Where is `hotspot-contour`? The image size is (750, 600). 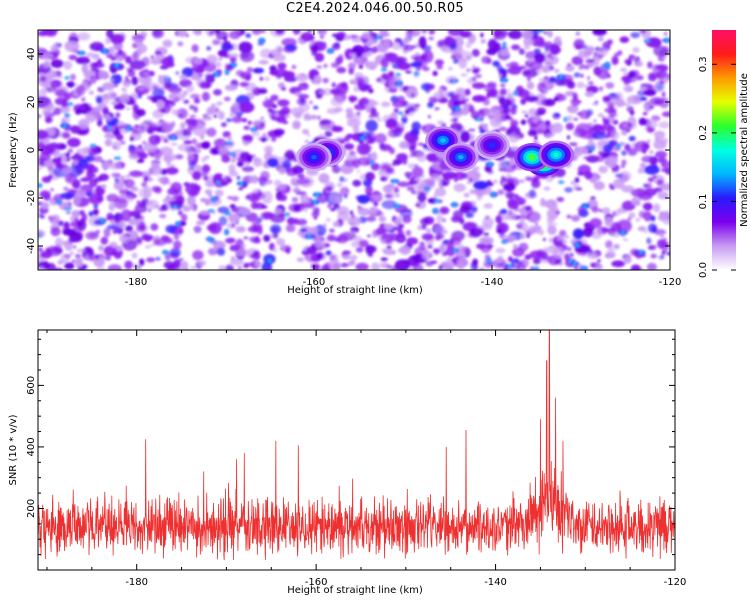
hotspot-contour is located at coordinates (314, 157).